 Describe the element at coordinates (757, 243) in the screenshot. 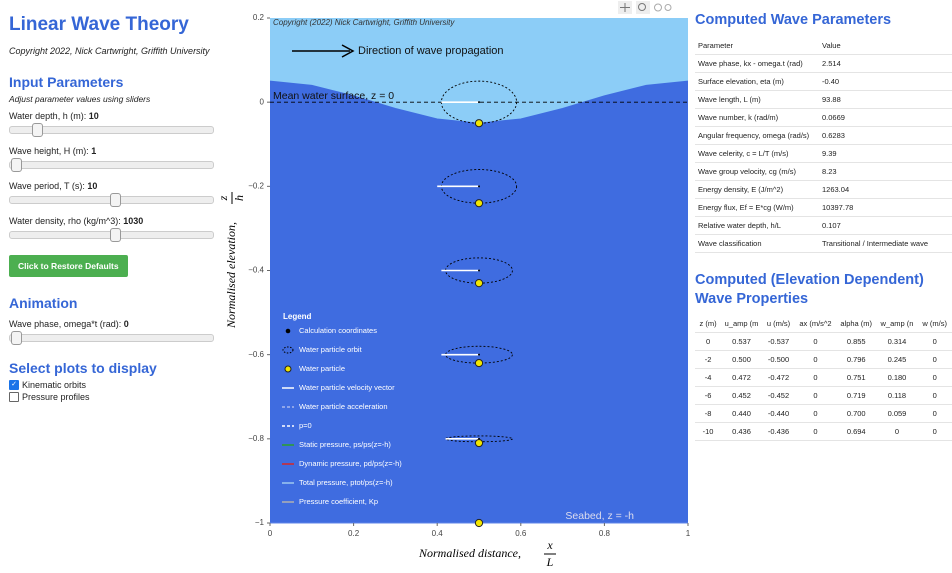

I see `cell: Wave classification` at that location.